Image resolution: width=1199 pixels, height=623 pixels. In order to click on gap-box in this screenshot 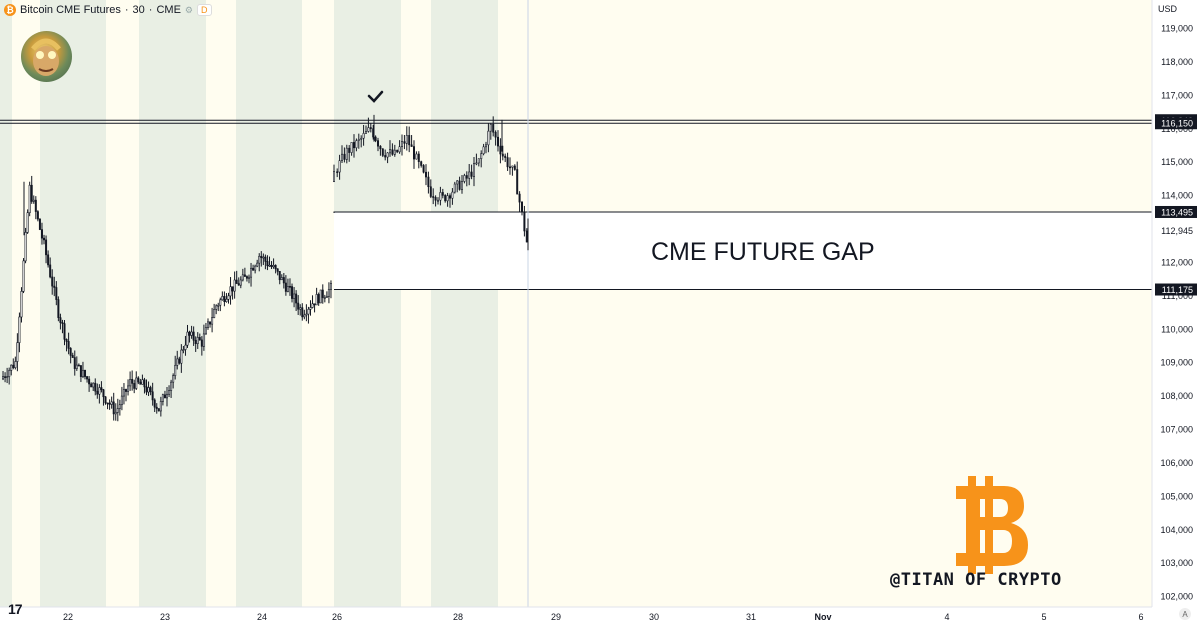, I will do `click(743, 250)`.